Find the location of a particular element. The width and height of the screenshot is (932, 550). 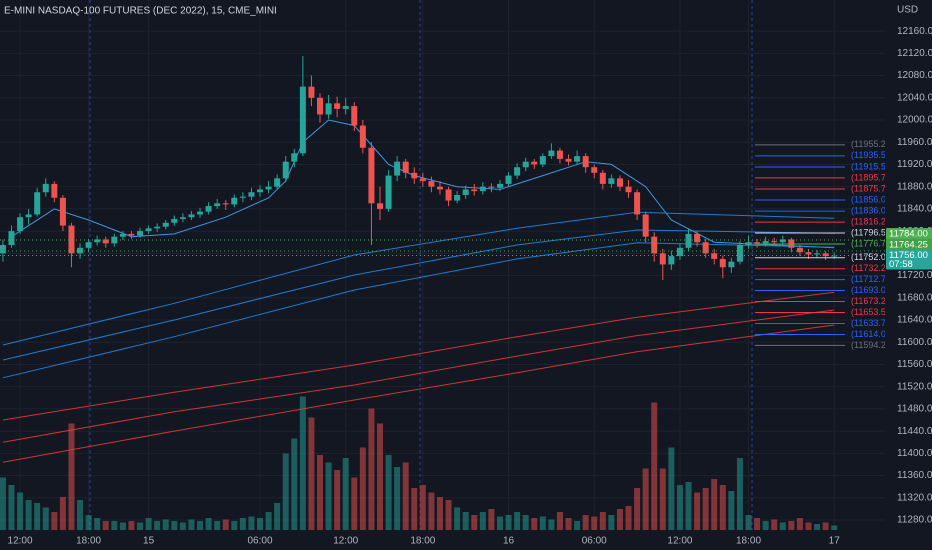

currency: USD is located at coordinates (907, 10).